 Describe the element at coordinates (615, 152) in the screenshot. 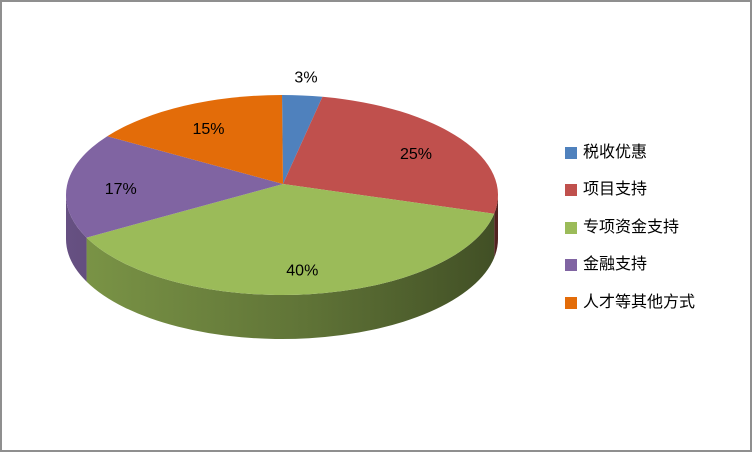

I see `legend-label: 税收优惠` at that location.